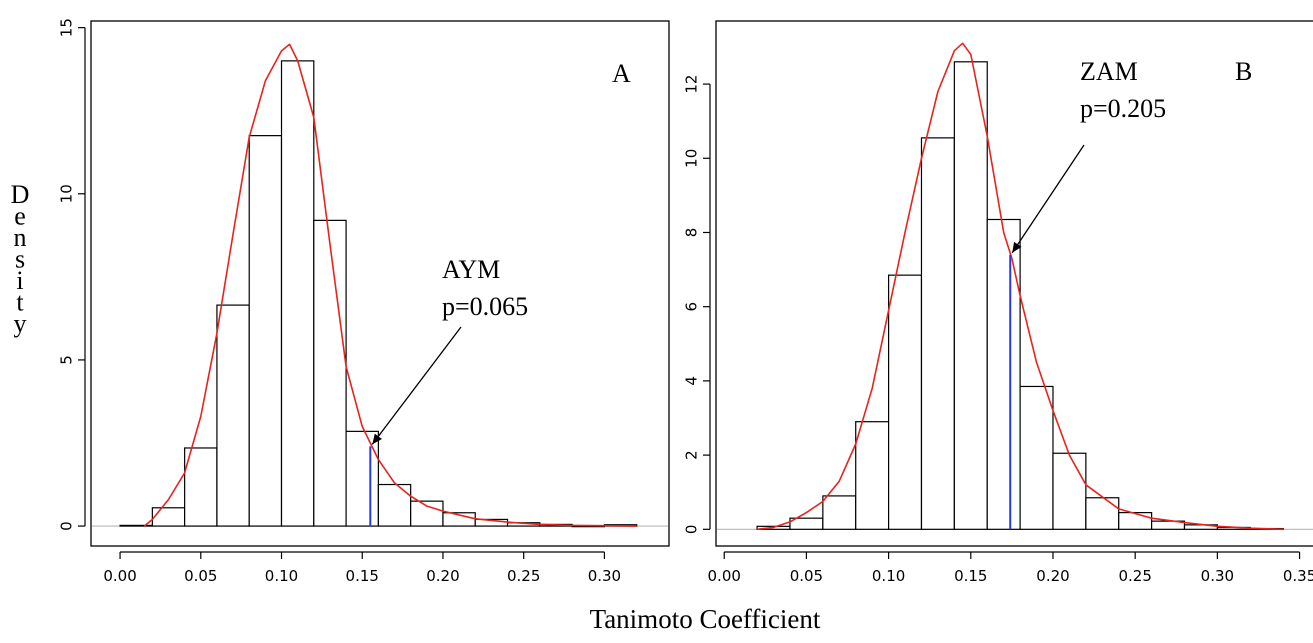  Describe the element at coordinates (471, 269) in the screenshot. I see `annotation-compound-label: AYM` at that location.